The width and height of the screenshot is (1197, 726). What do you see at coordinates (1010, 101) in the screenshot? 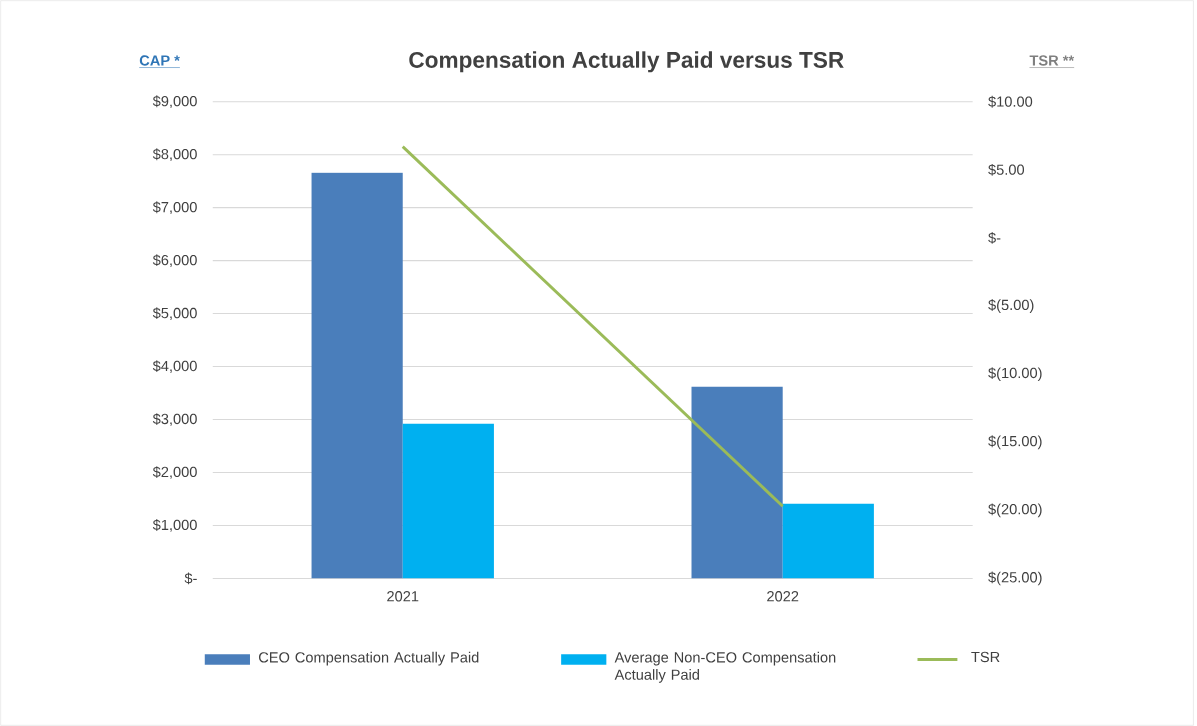
I see `y2-tick-label: $10.00` at bounding box center [1010, 101].